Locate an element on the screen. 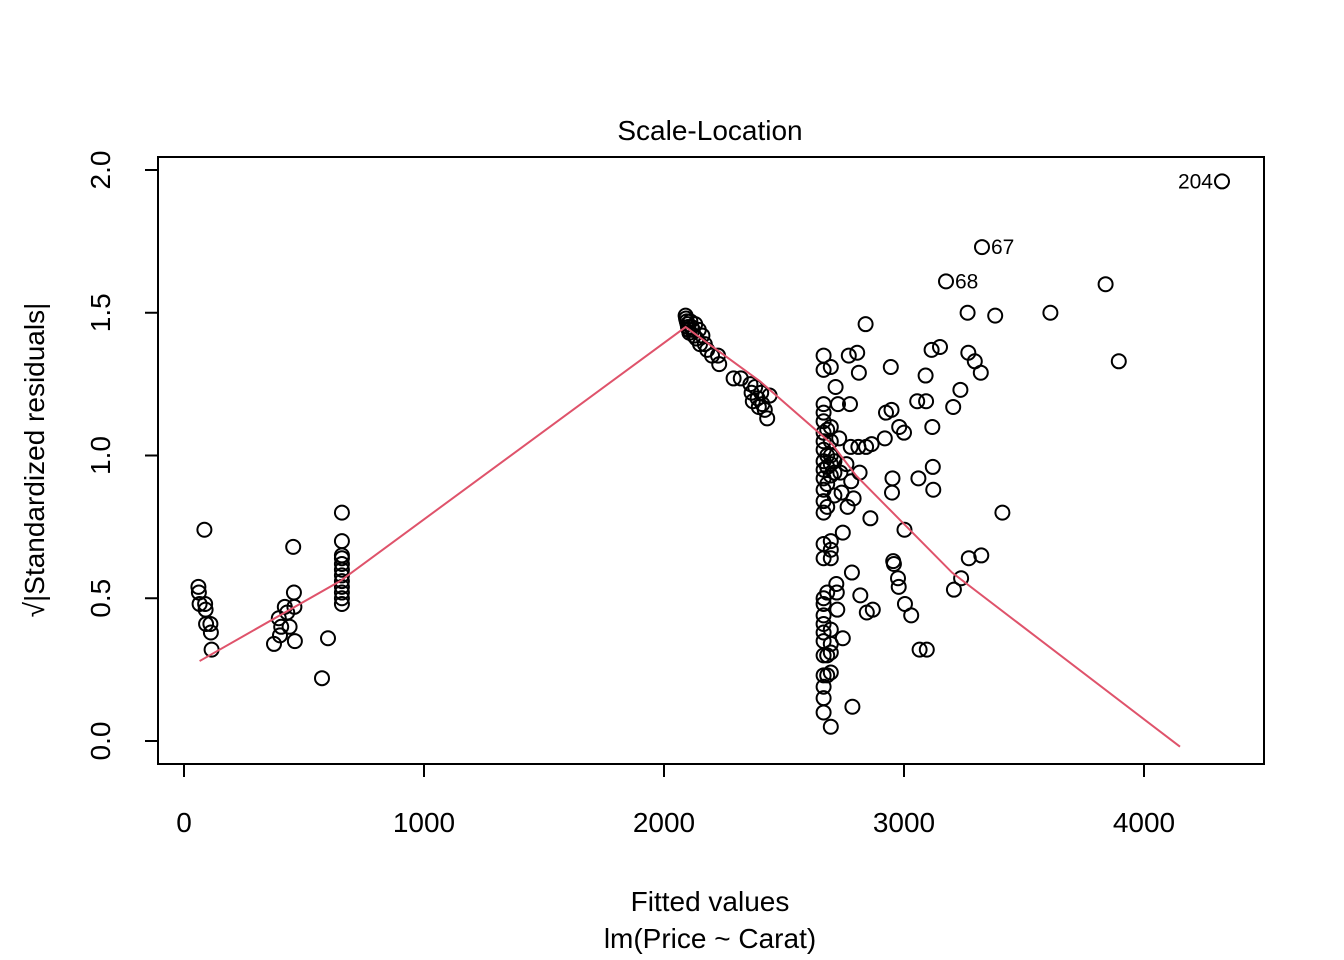 The height and width of the screenshot is (960, 1344). y-axis: 0.0 0.5 1.0 1.5 2.0 is located at coordinates (122, 455).